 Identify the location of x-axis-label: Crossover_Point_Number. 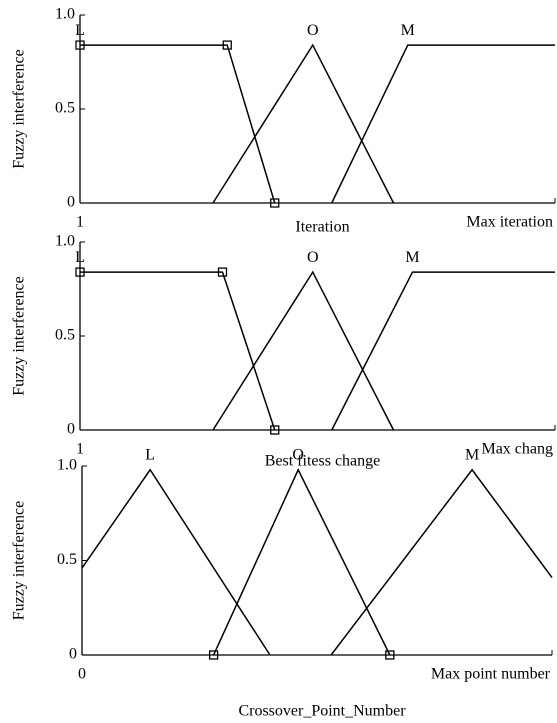
(322, 711).